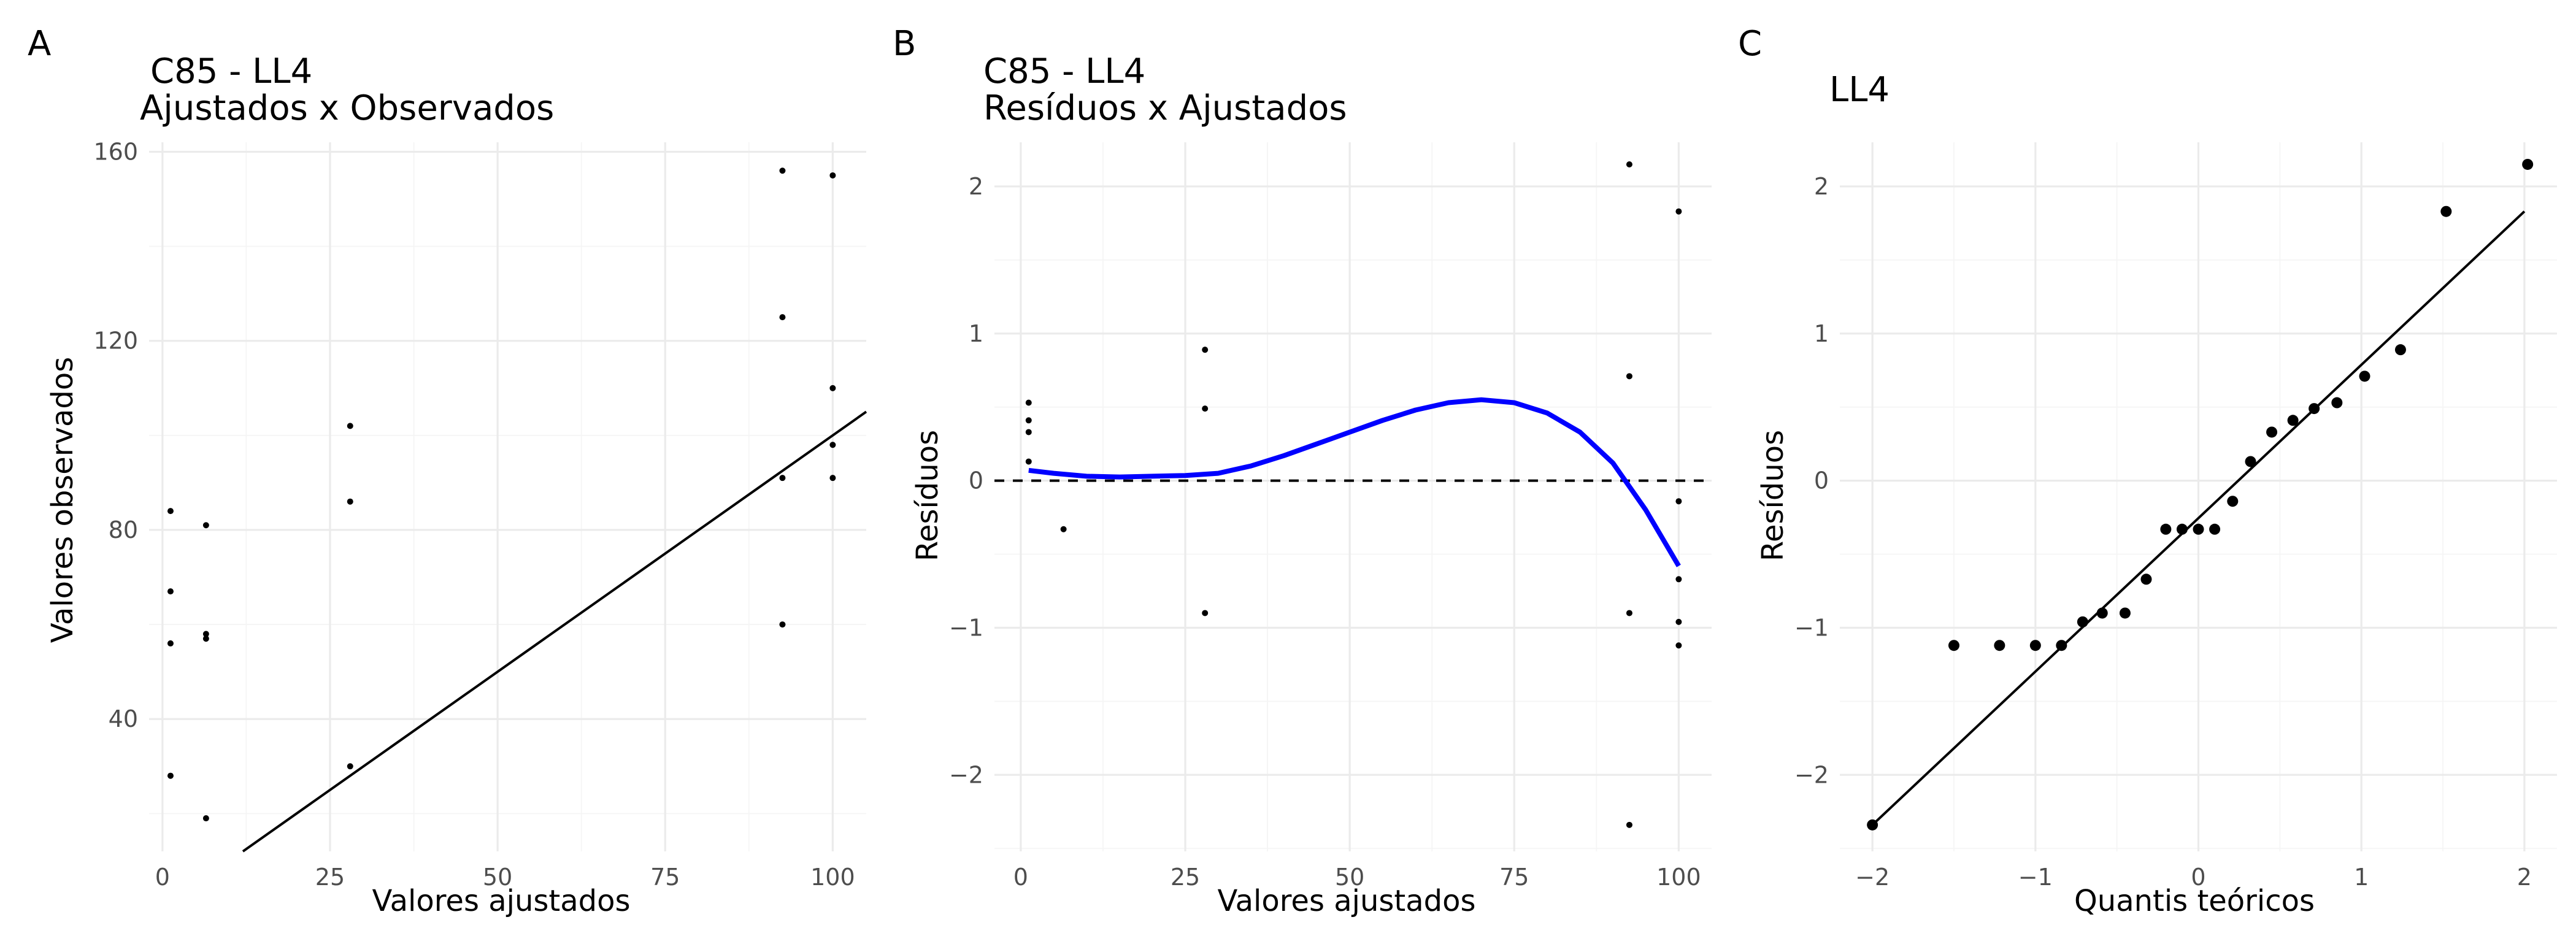 The width and height of the screenshot is (2576, 944). I want to click on panel-a-title-line2: Ajustados x Observados, so click(347, 108).